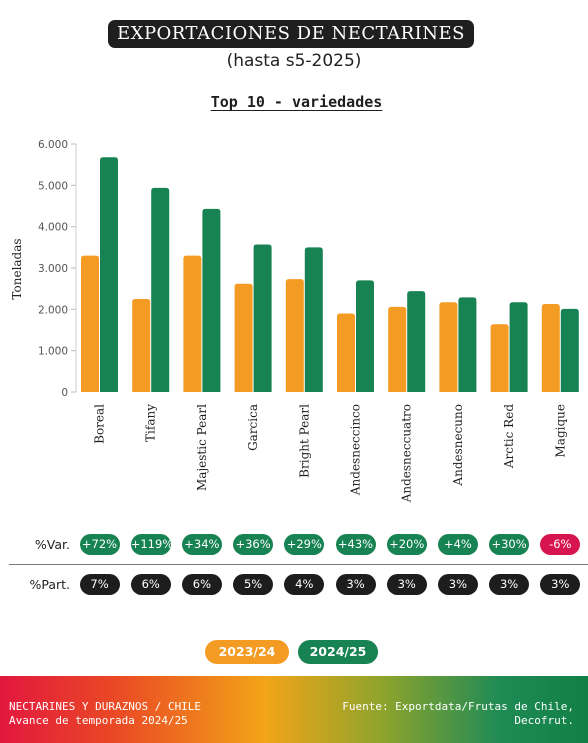 The height and width of the screenshot is (743, 588). What do you see at coordinates (296, 102) in the screenshot?
I see `section-title: Top 10 - variedades` at bounding box center [296, 102].